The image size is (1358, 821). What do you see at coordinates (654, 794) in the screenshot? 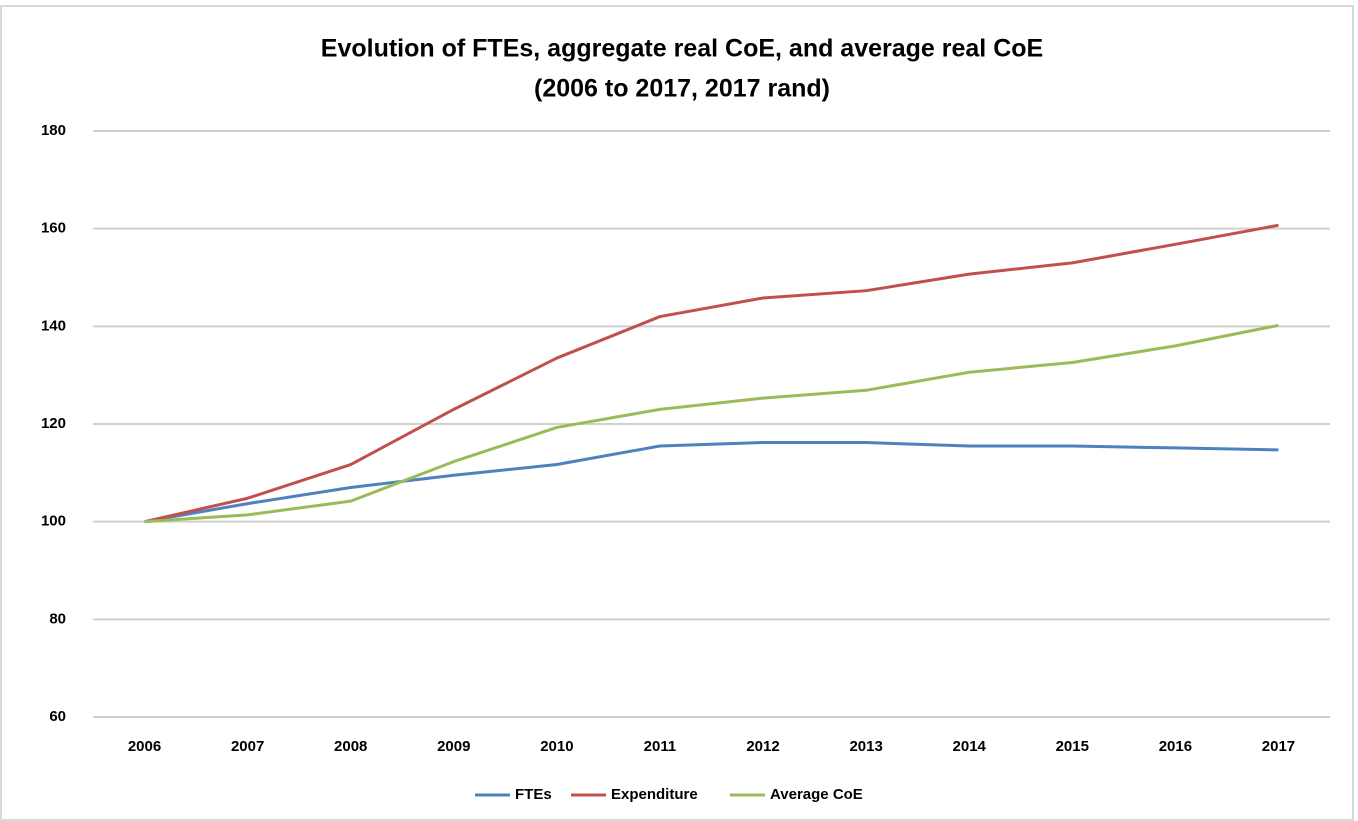
I see `legend-label: Expenditure` at bounding box center [654, 794].